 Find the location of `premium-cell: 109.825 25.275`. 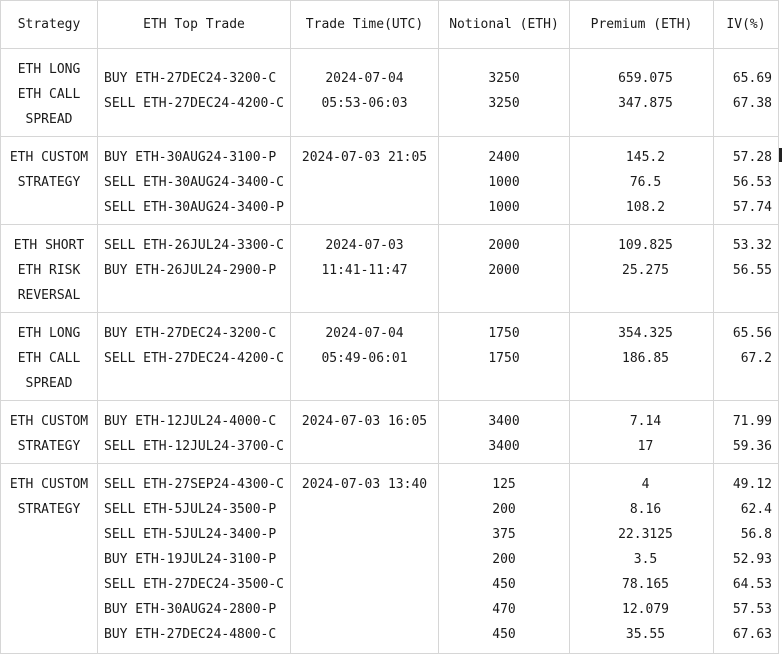

premium-cell: 109.825 25.275 is located at coordinates (641, 268).